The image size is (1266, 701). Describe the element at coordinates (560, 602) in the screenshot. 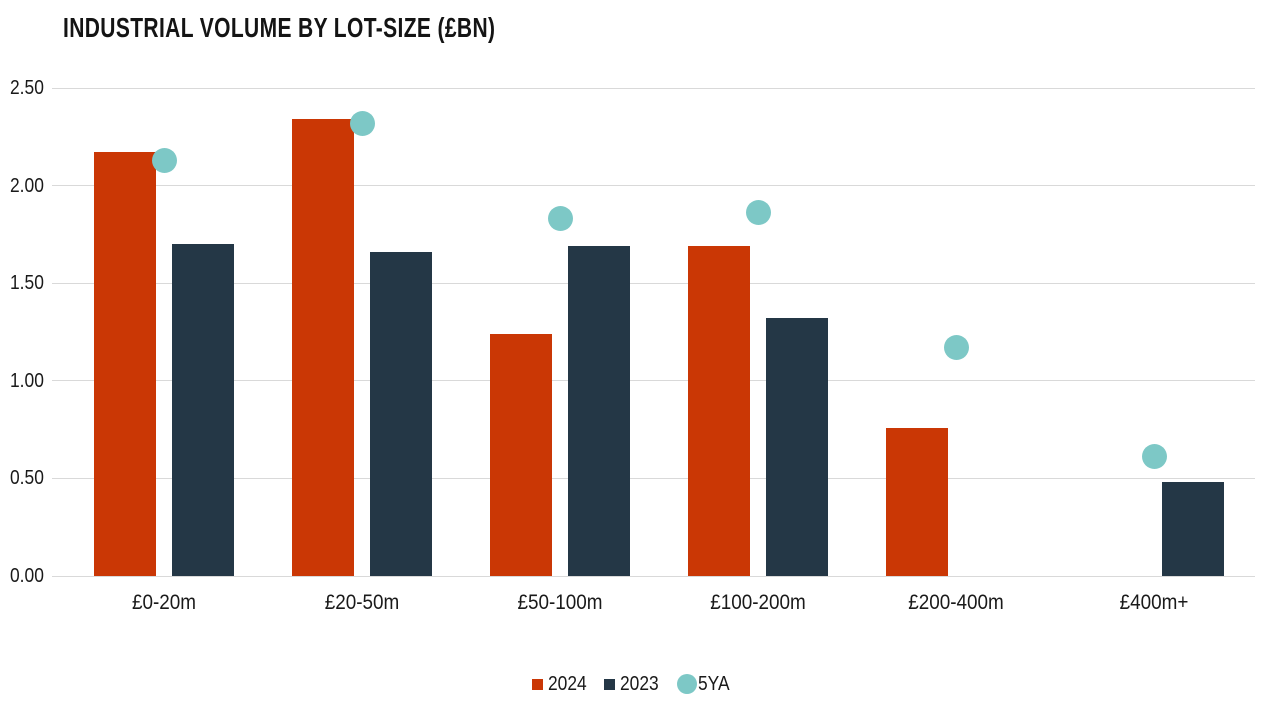

I see `x-axis-tick-label: £50-100m` at that location.